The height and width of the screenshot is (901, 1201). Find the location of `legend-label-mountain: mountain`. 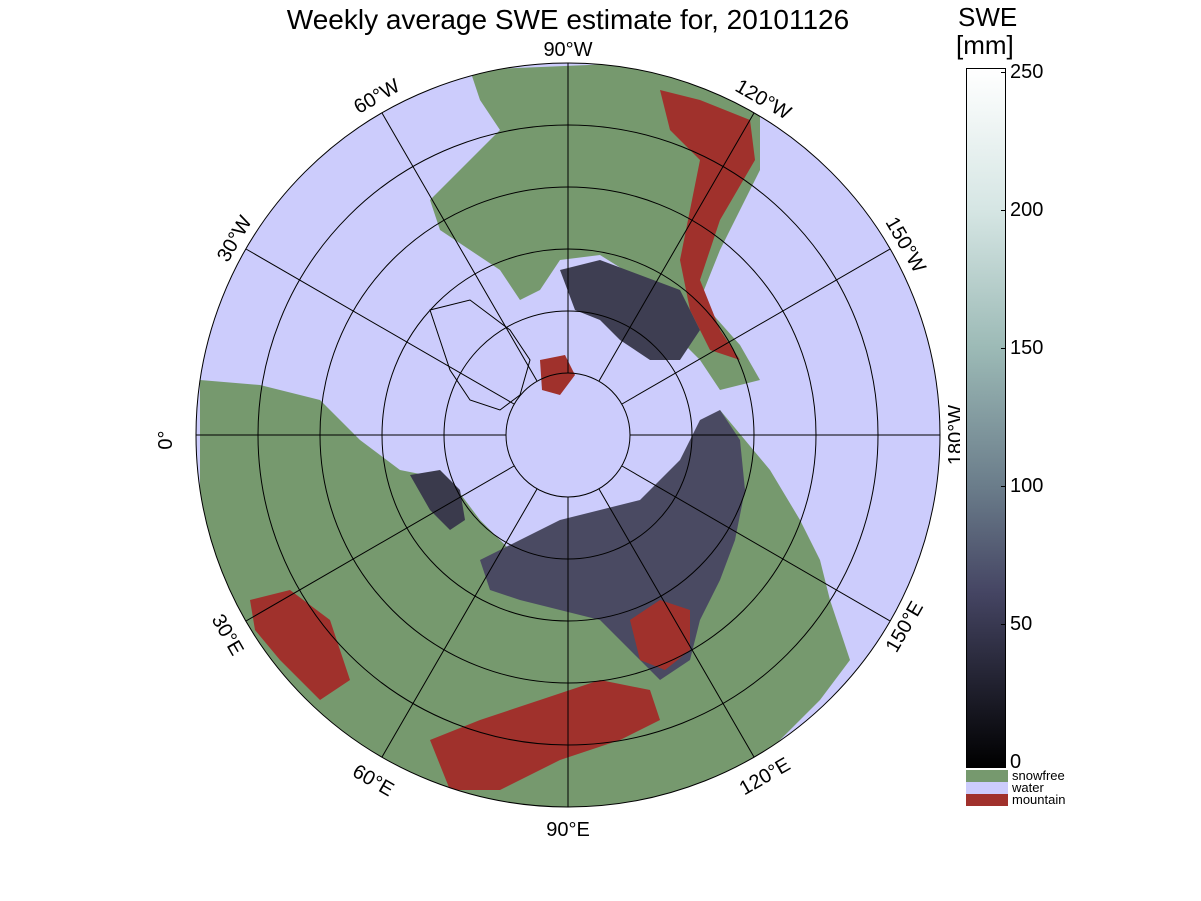

legend-label-mountain: mountain is located at coordinates (1039, 799).